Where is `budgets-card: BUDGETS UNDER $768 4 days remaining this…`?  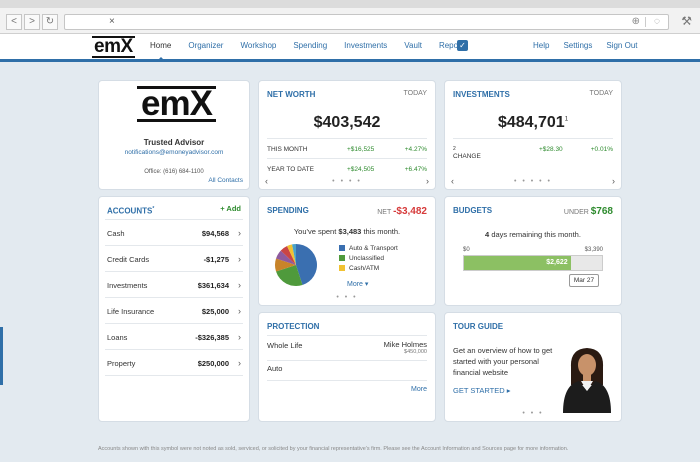
budgets-card: BUDGETS UNDER $768 4 days remaining this… is located at coordinates (533, 251).